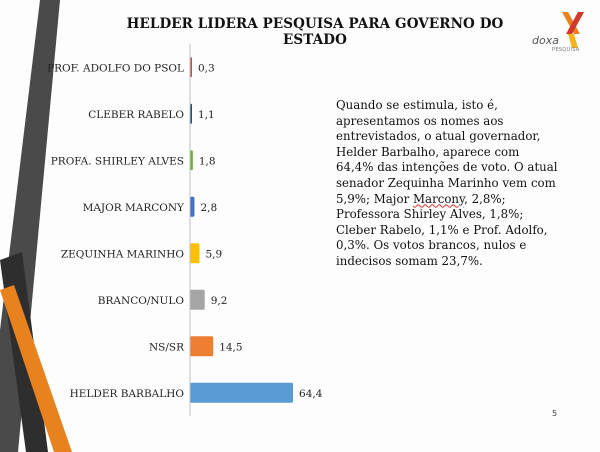 The image size is (600, 452). Describe the element at coordinates (545, 40) in the screenshot. I see `logo-name: doxa` at that location.